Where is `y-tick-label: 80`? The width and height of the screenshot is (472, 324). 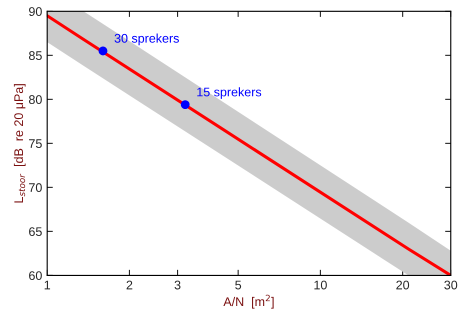 y-tick-label: 80 is located at coordinates (35, 99).